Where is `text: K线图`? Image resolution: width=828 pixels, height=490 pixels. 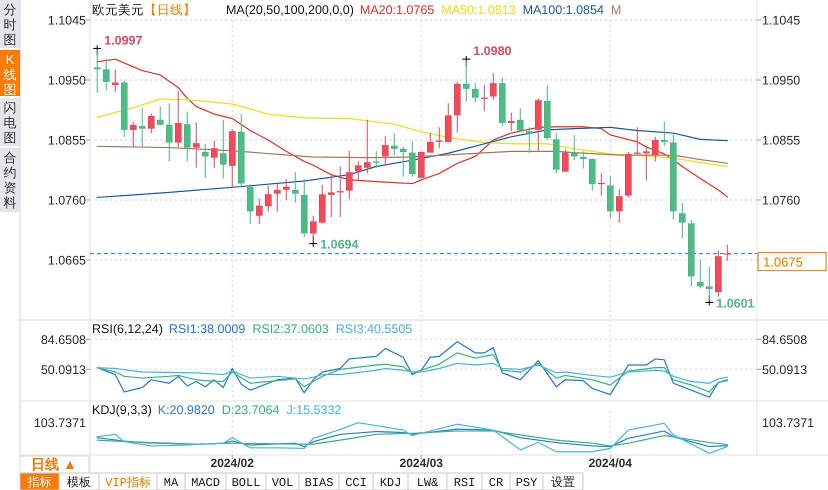
text: K线图 is located at coordinates (10, 74).